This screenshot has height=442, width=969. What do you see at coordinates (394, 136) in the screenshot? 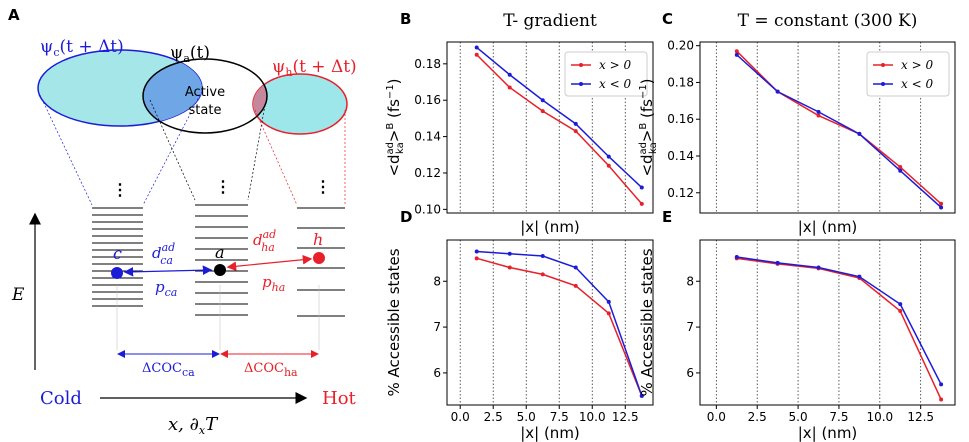
I see `label-part: >` at bounding box center [394, 136].